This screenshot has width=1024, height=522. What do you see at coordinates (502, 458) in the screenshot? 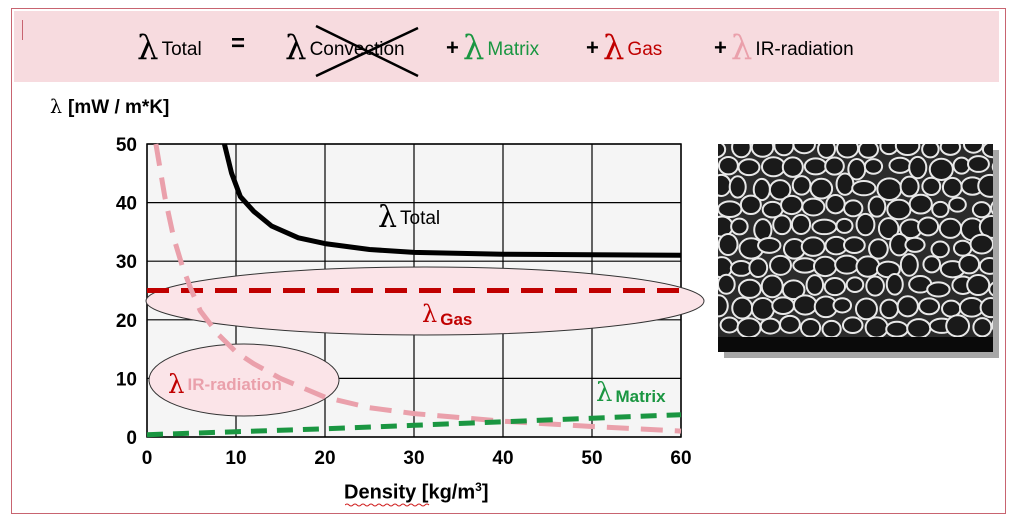
I see `x-tick-label: 40` at bounding box center [502, 458].